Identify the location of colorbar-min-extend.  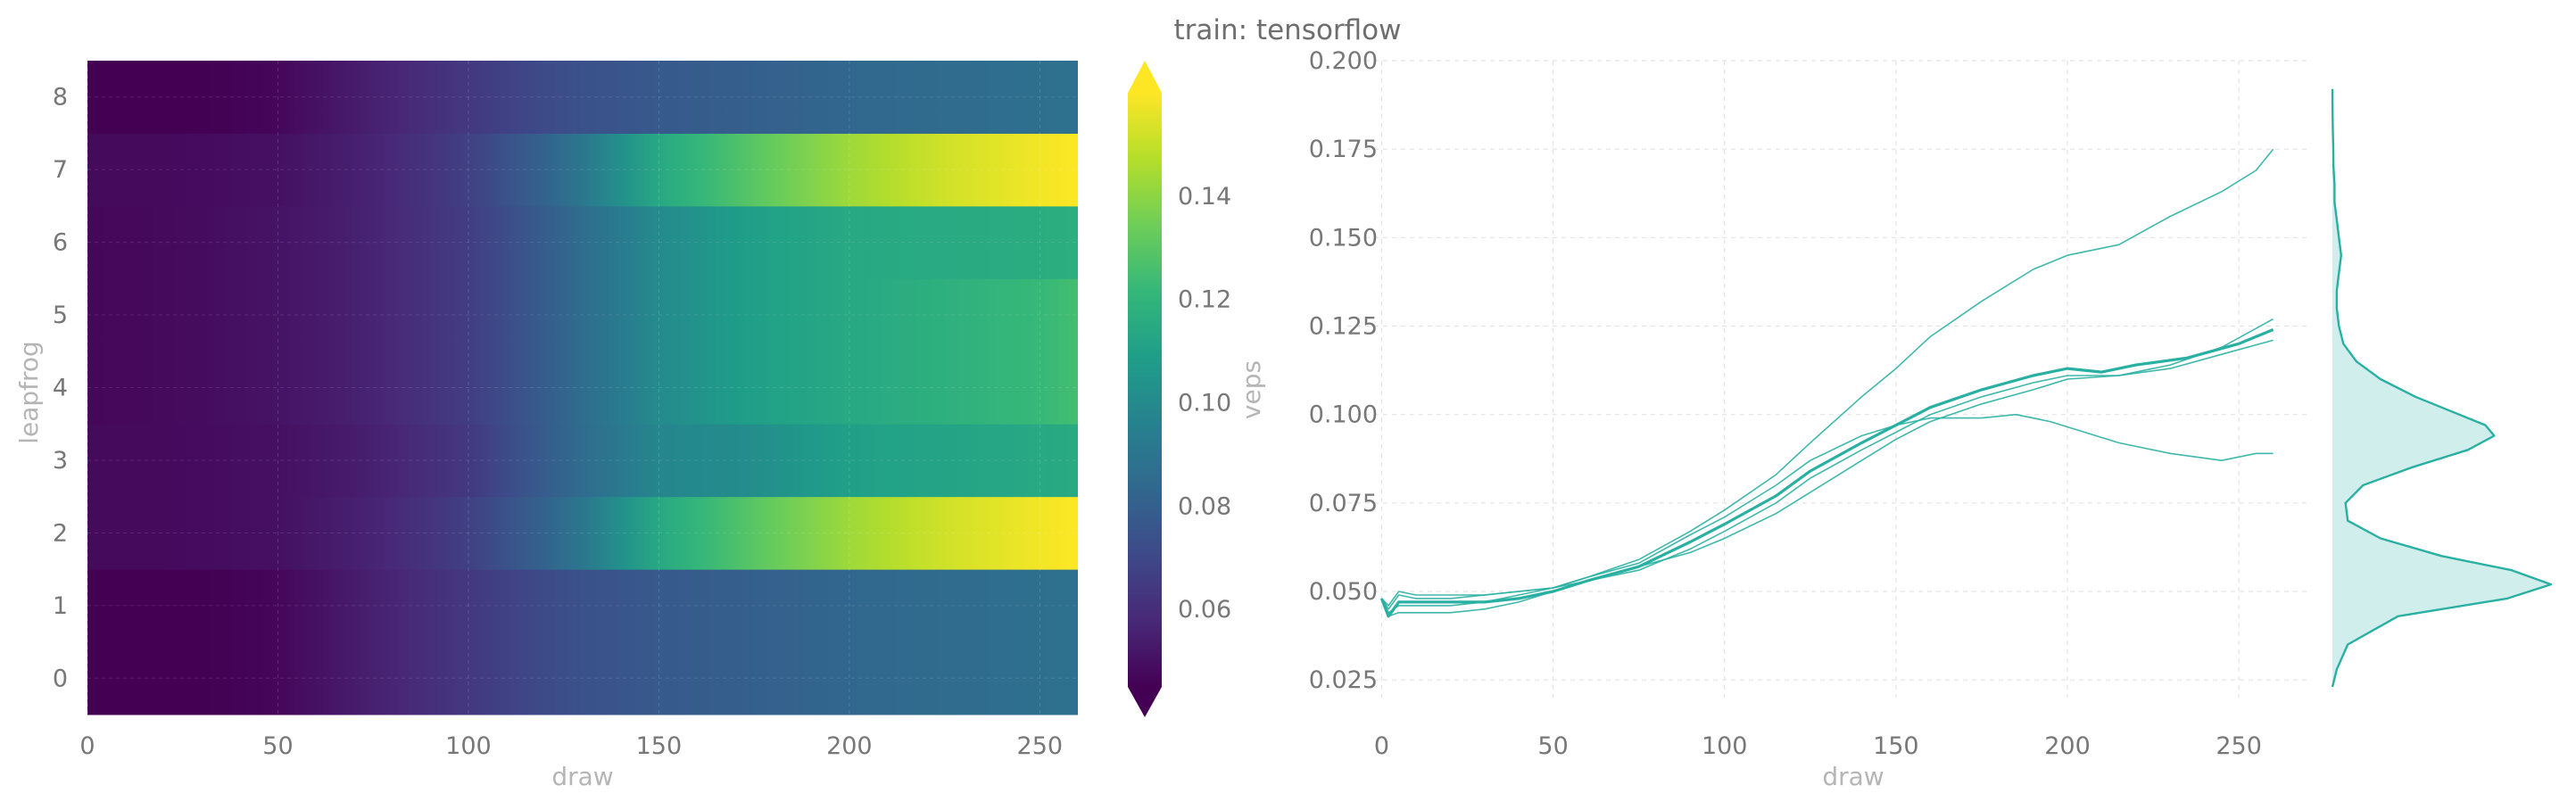
(1145, 702).